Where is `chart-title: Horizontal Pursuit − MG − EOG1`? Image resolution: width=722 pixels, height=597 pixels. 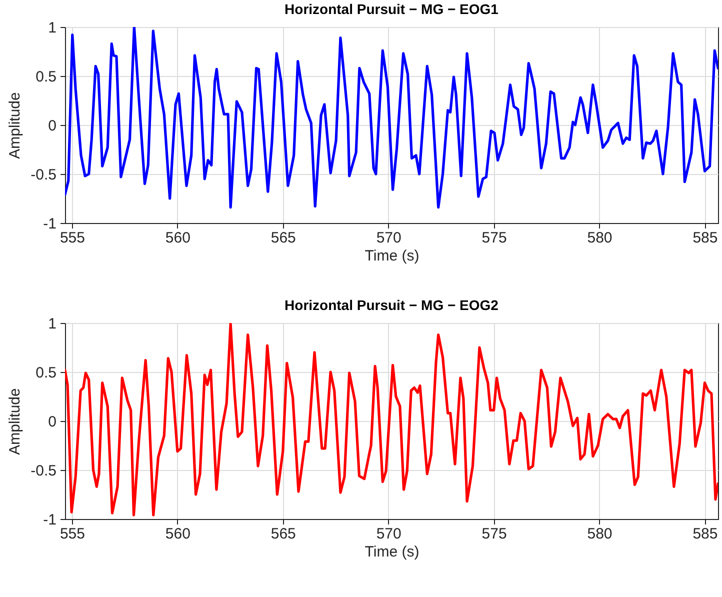 chart-title: Horizontal Pursuit − MG − EOG1 is located at coordinates (391, 9).